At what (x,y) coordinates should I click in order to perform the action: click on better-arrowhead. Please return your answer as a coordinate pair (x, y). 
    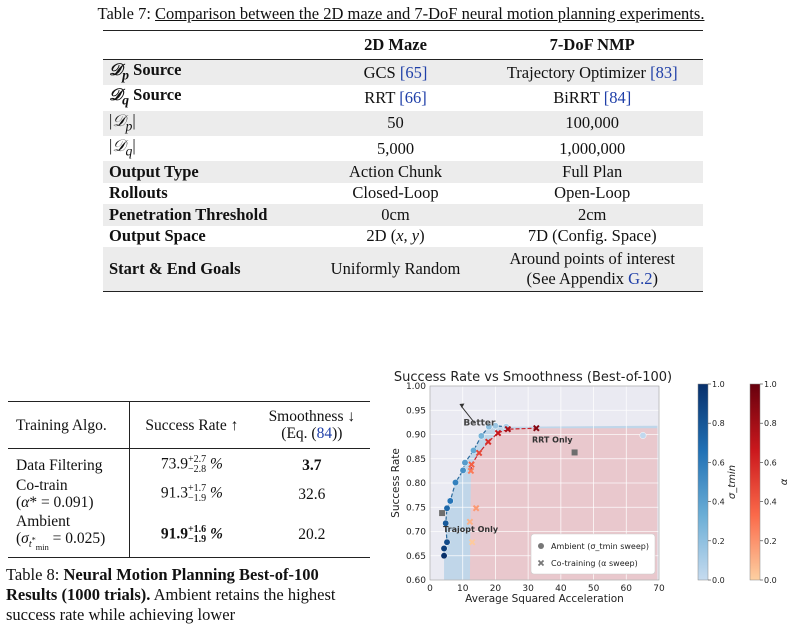
    Looking at the image, I should click on (462, 405).